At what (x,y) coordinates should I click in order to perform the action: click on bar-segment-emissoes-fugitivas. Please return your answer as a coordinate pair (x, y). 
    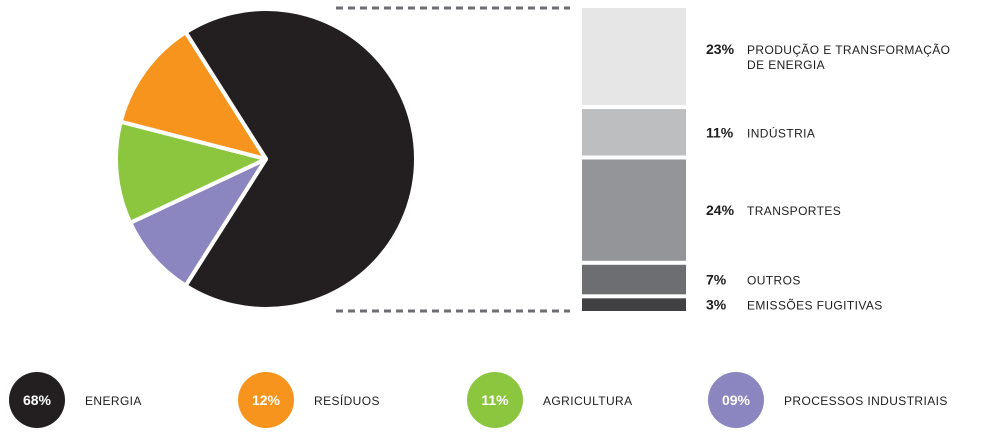
    Looking at the image, I should click on (634, 304).